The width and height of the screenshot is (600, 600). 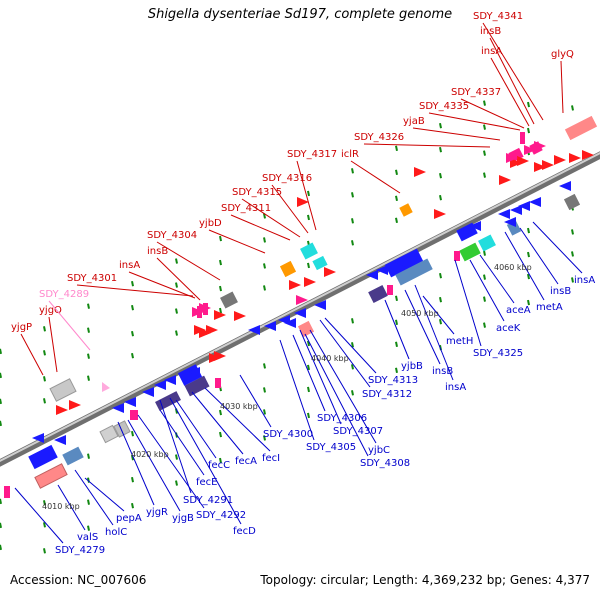 I want to click on gene-label-top: SDY_4289, so click(x=64, y=294).